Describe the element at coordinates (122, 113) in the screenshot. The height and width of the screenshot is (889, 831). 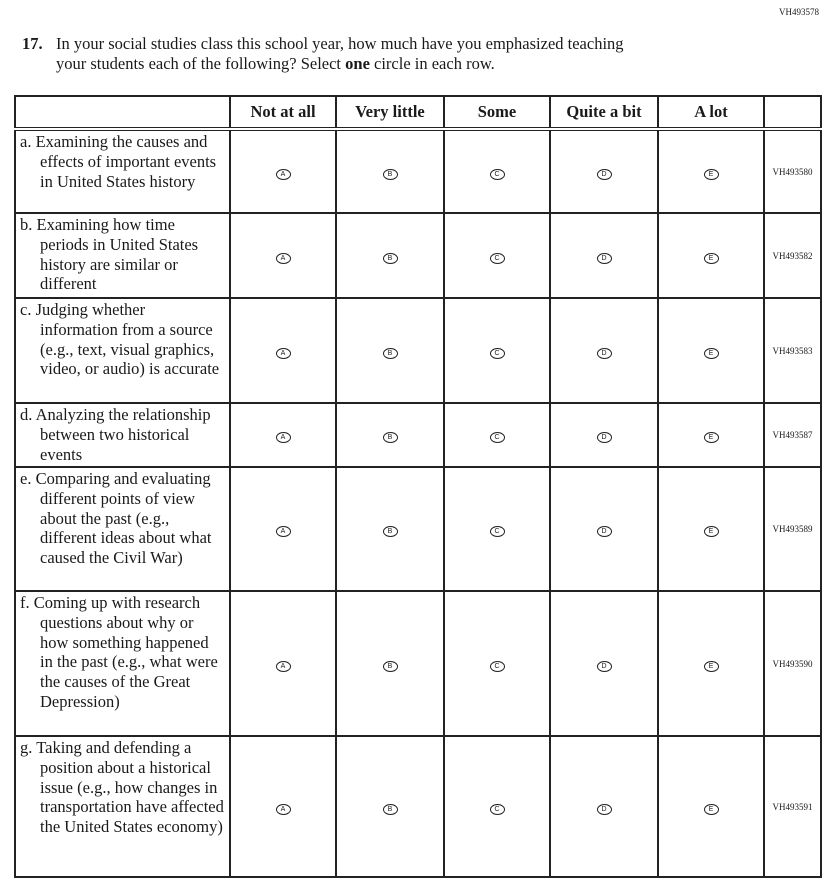
I see `header-blank` at that location.